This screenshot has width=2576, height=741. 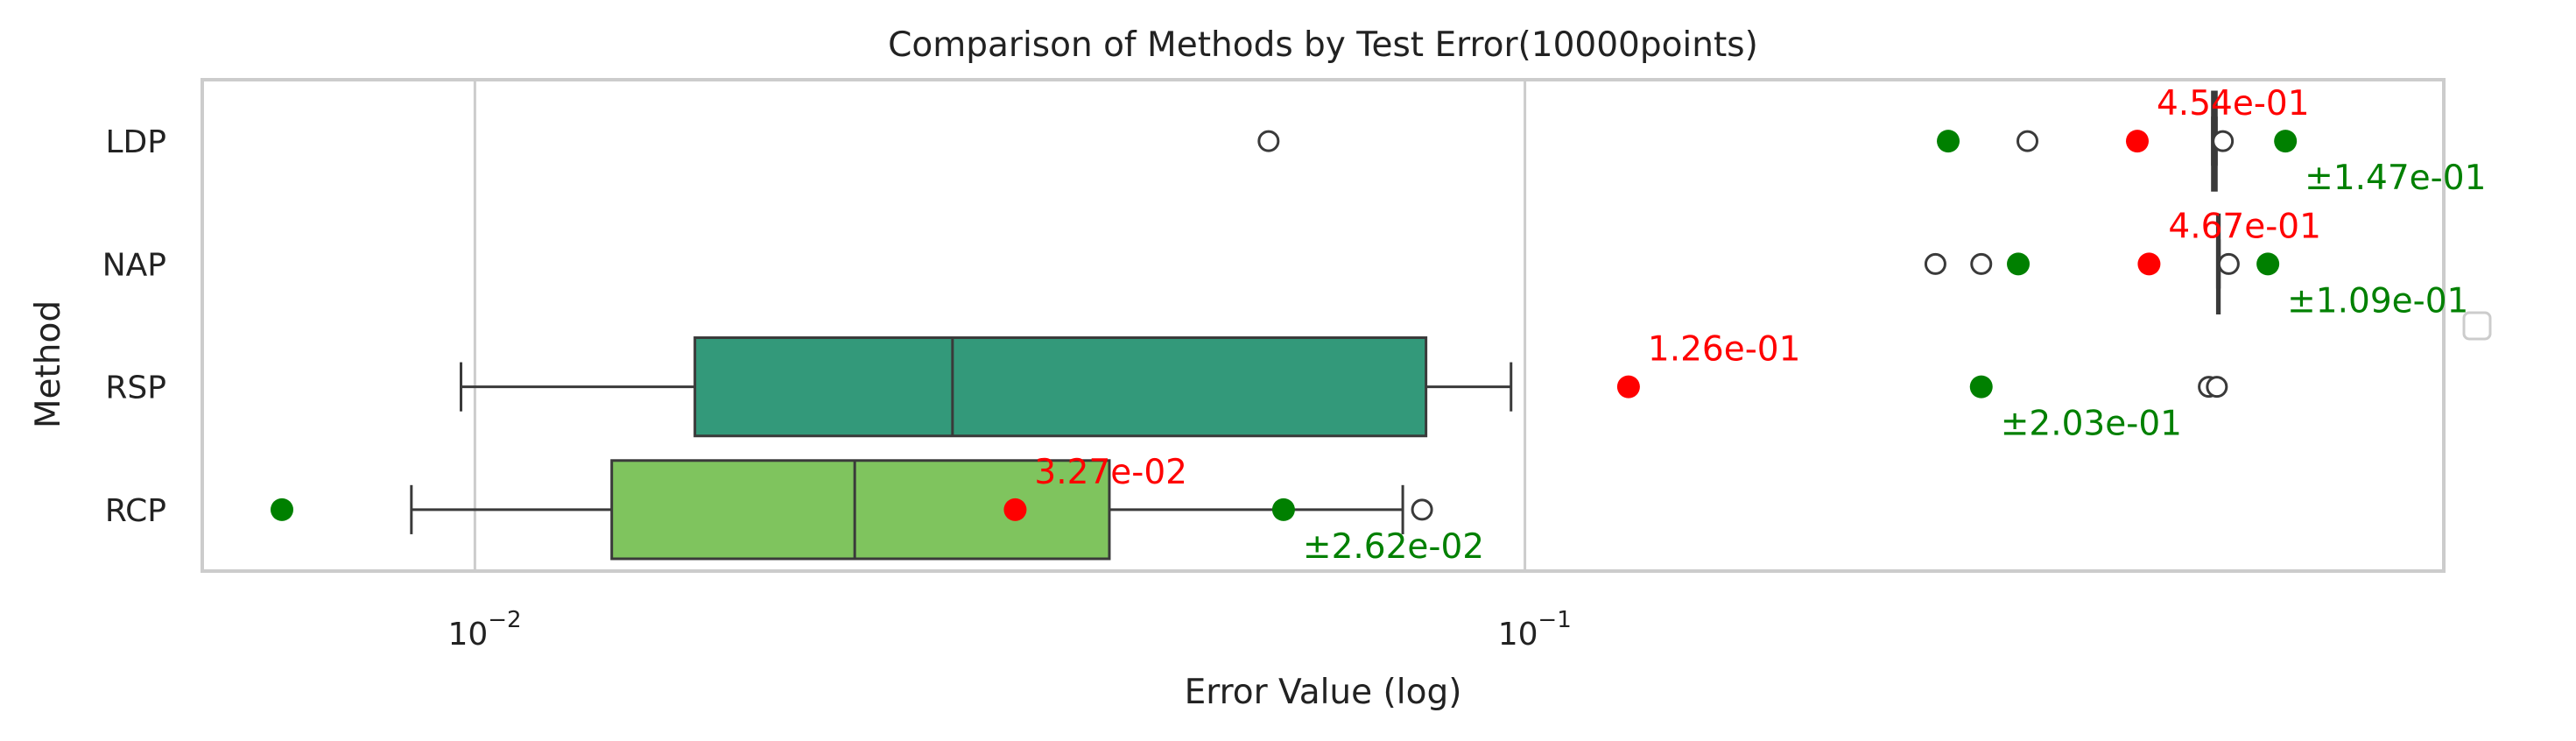 What do you see at coordinates (135, 511) in the screenshot?
I see `y-tick-label: RCP` at bounding box center [135, 511].